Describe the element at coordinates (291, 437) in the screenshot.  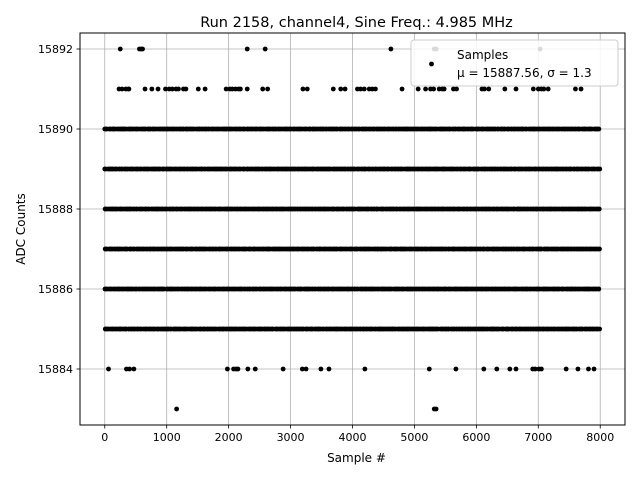
I see `x-tick-label: 3000` at that location.